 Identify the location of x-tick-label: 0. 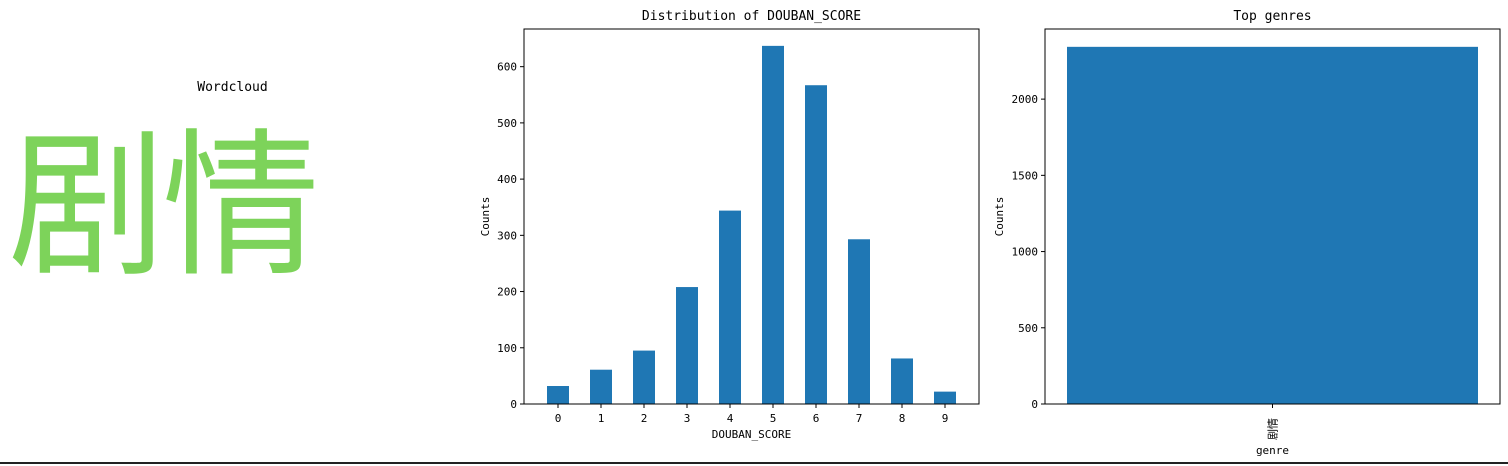
(558, 418).